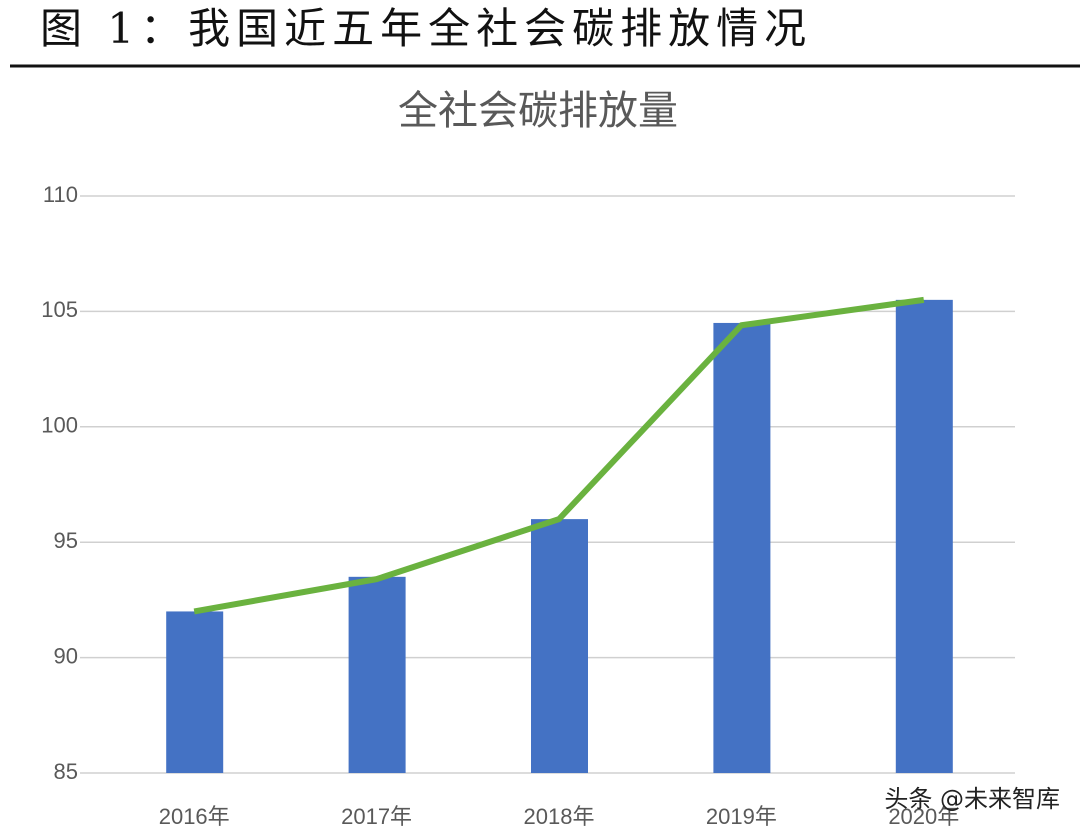 The width and height of the screenshot is (1080, 838). What do you see at coordinates (972, 799) in the screenshot?
I see `watermark: 头条 @未来智库` at bounding box center [972, 799].